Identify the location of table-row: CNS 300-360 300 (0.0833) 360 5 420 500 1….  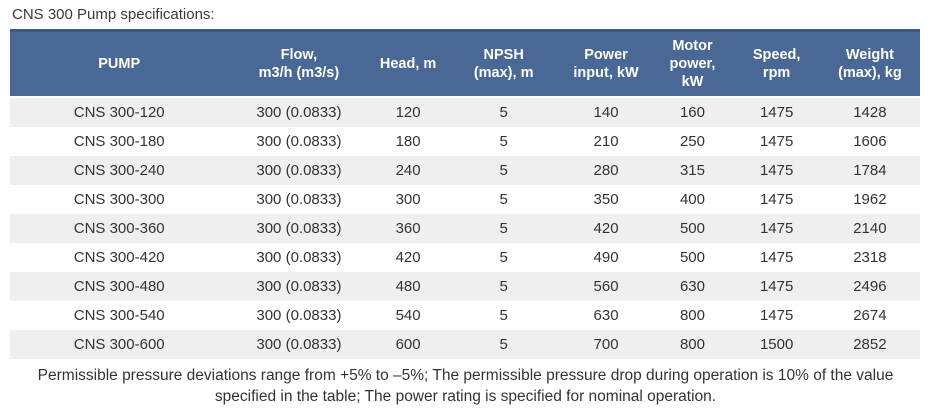
(465, 228).